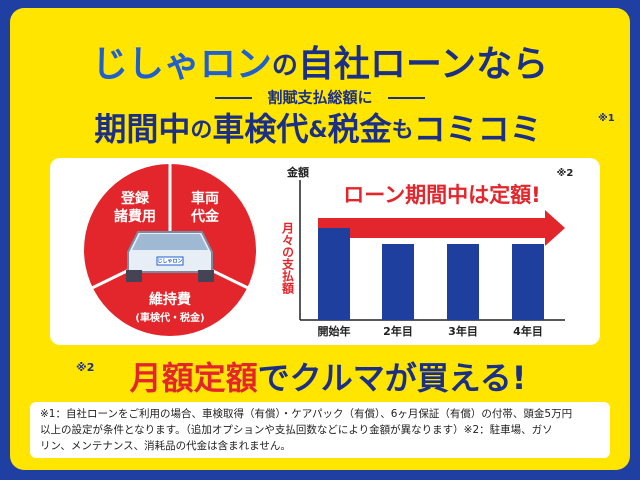  I want to click on pie-label: 代金, so click(205, 216).